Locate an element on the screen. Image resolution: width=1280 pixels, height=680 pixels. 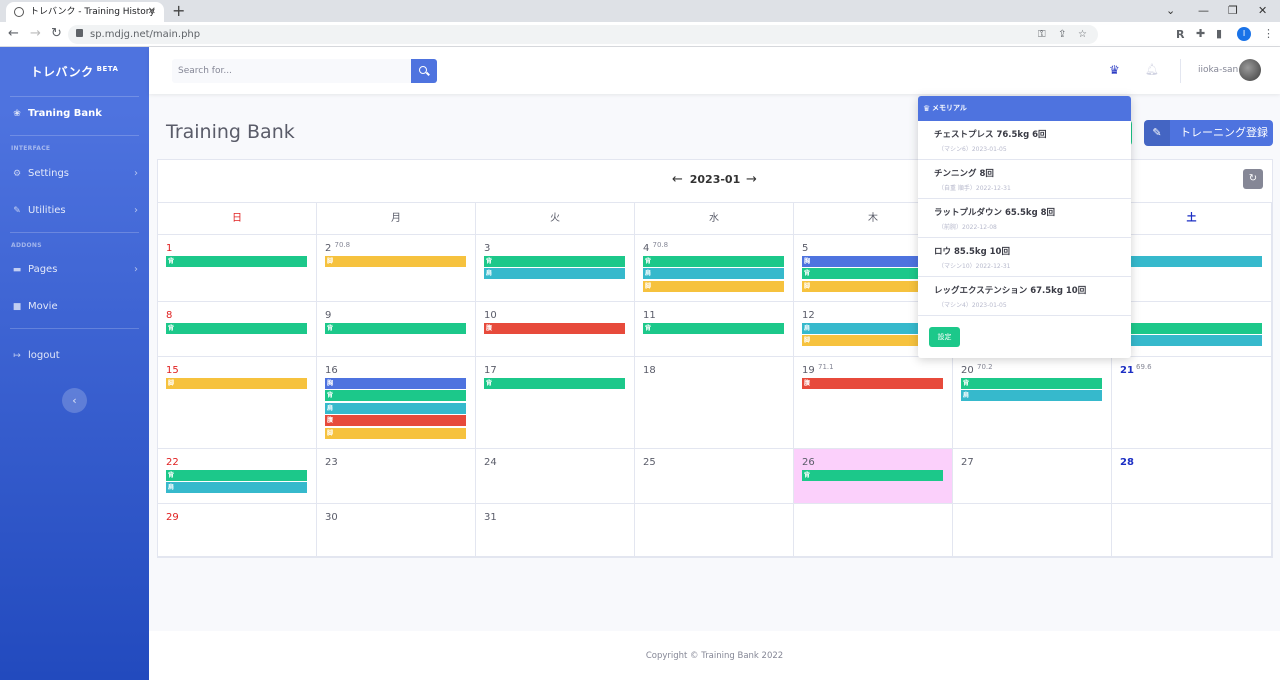
menu-kebab-icon: ⋮ is located at coordinates (1268, 33).